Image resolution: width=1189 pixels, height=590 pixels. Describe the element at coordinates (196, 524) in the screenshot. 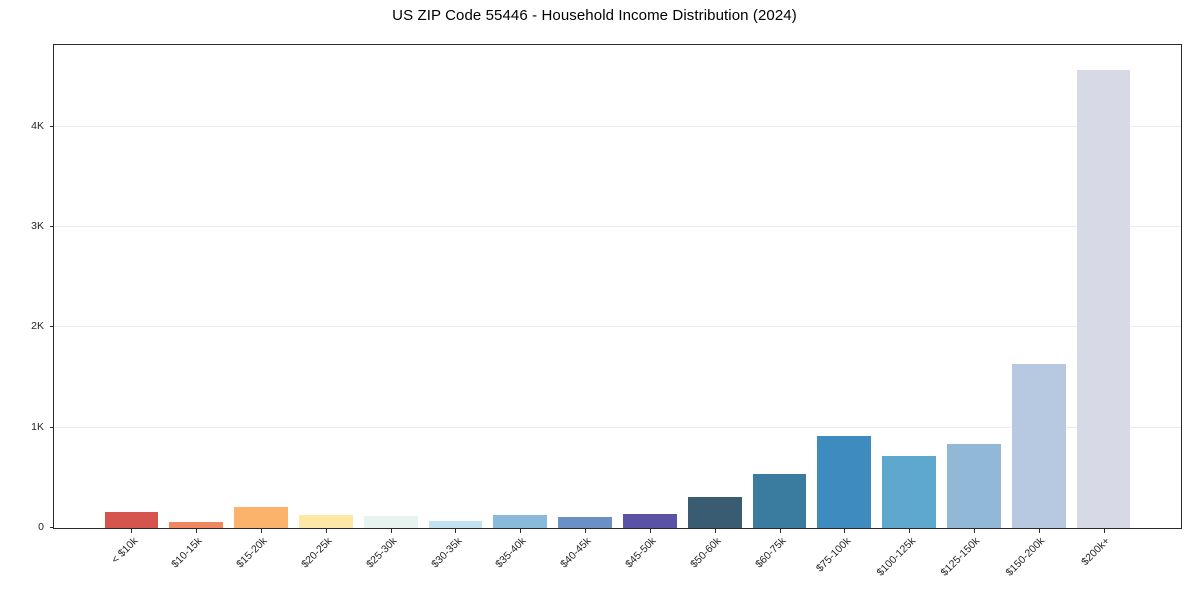

I see `bar-$10-15k` at that location.